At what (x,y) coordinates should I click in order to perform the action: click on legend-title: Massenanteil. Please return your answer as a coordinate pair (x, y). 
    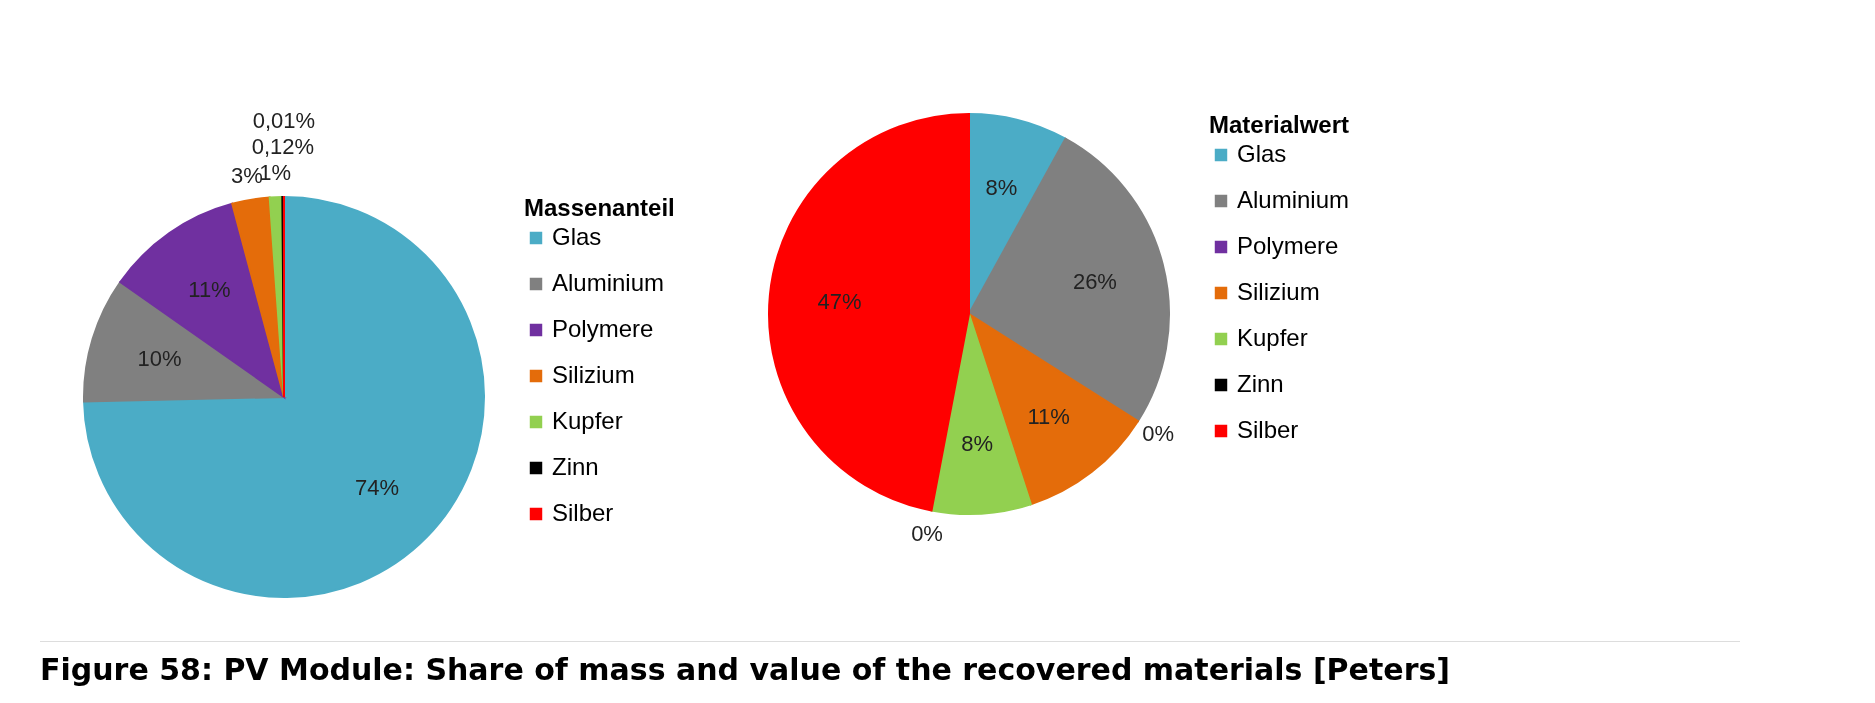
    Looking at the image, I should click on (599, 207).